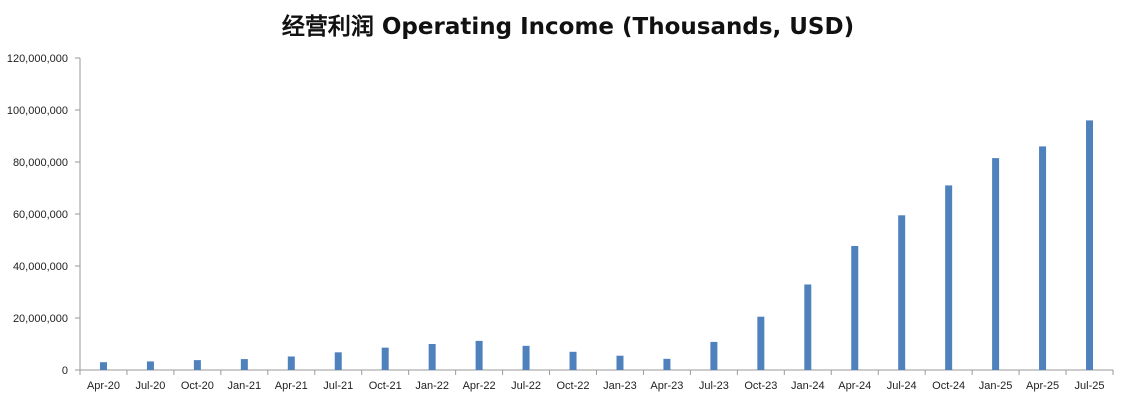 This screenshot has width=1139, height=407. I want to click on y-tick-label: 120,000,000, so click(37, 59).